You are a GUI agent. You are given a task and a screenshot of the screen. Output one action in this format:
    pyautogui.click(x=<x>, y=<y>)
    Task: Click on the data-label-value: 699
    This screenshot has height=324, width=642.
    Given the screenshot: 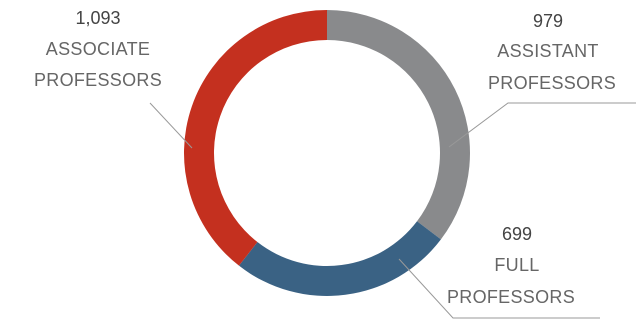 What is the action you would take?
    pyautogui.click(x=517, y=234)
    